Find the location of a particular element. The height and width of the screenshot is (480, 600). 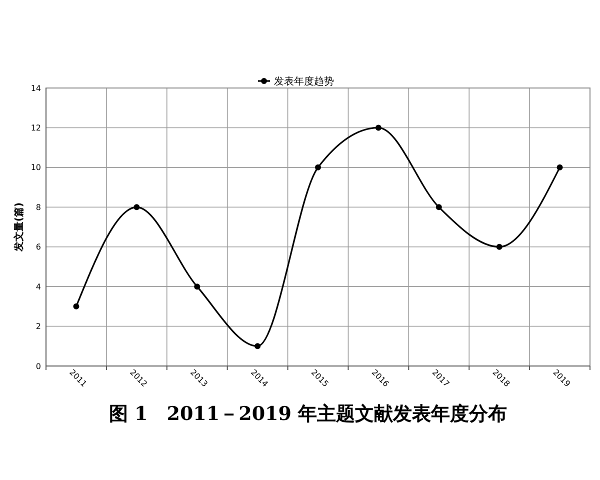

y-axis-title: 发文量(篇) is located at coordinates (19, 227).